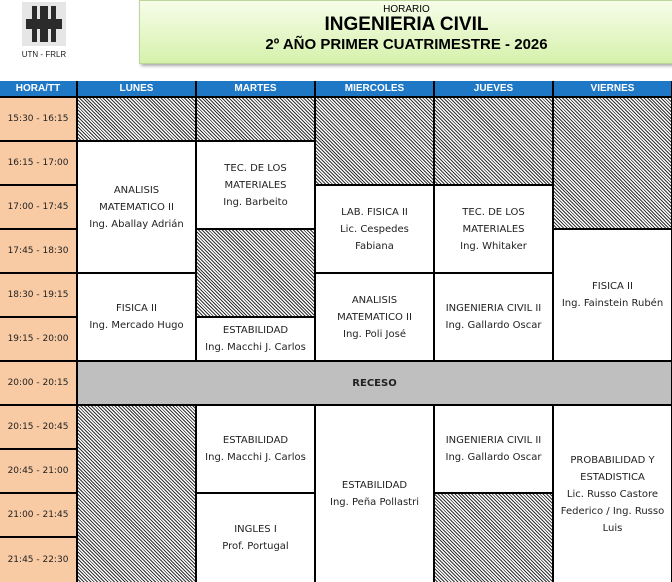 This screenshot has width=672, height=582. I want to click on title-label: HORARIO, so click(406, 9).